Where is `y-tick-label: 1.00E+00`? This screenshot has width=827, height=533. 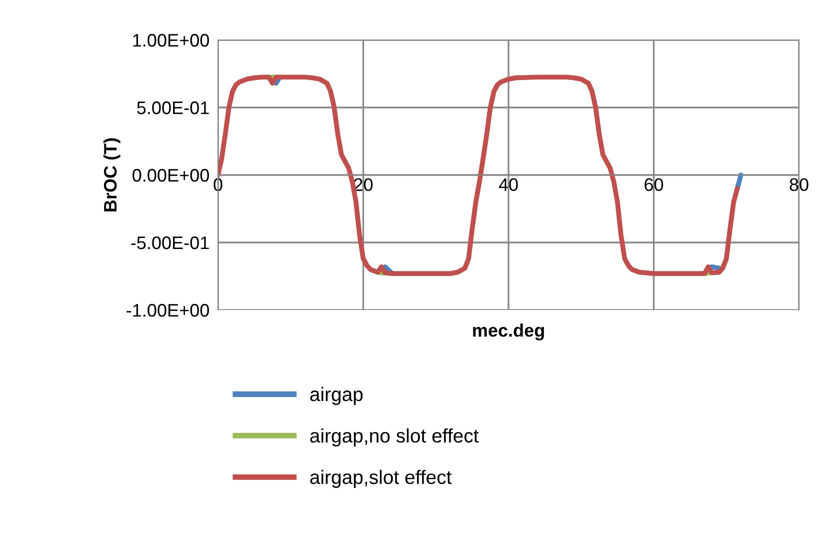 y-tick-label: 1.00E+00 is located at coordinates (171, 40).